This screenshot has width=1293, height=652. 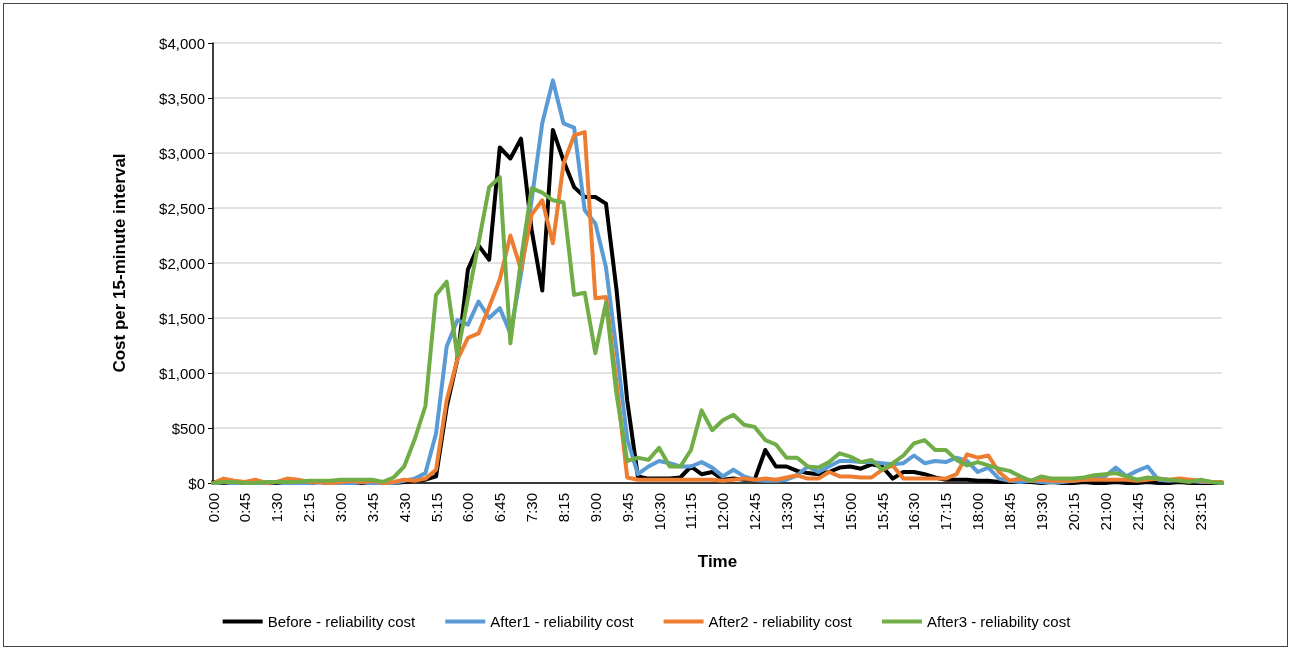 I want to click on x-tick-label: 15:45, so click(x=882, y=512).